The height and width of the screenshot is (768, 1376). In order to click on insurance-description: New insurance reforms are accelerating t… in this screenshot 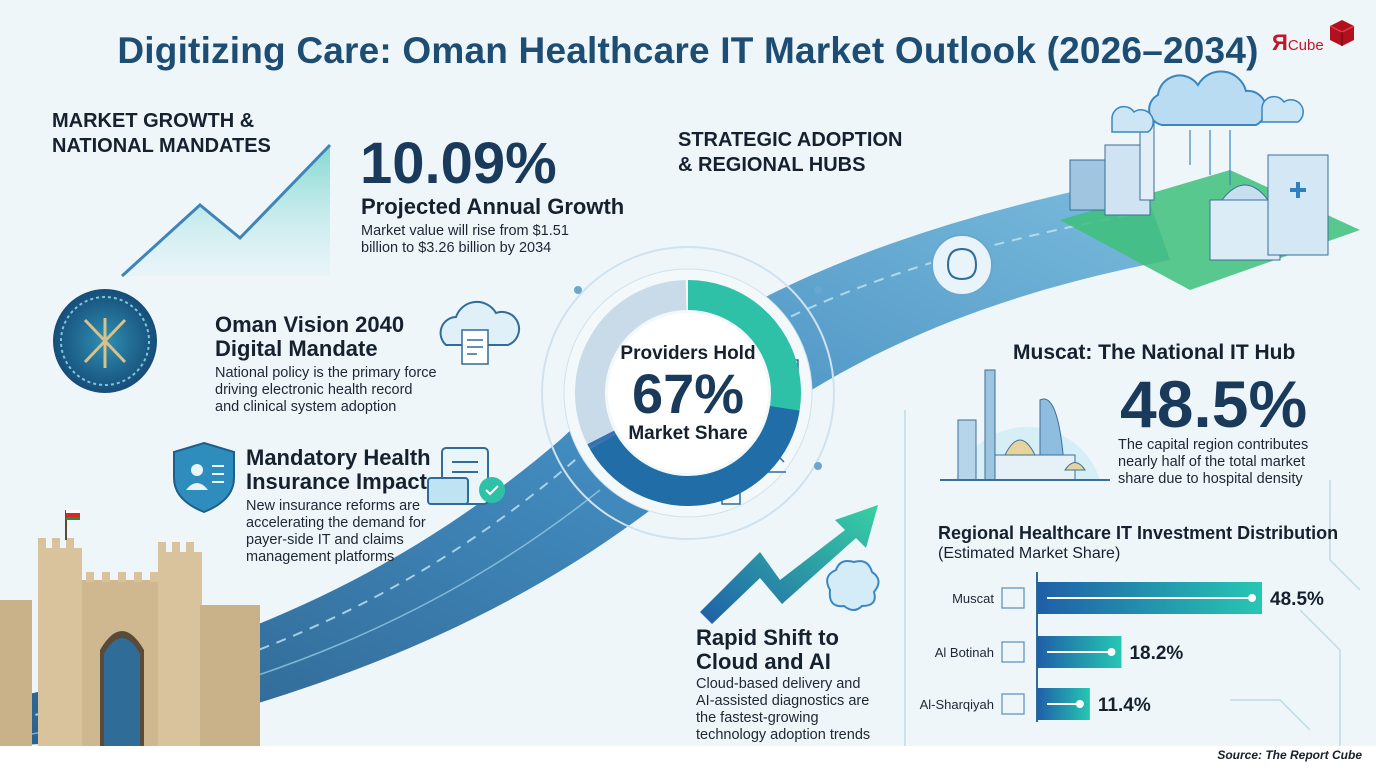, I will do `click(336, 532)`.